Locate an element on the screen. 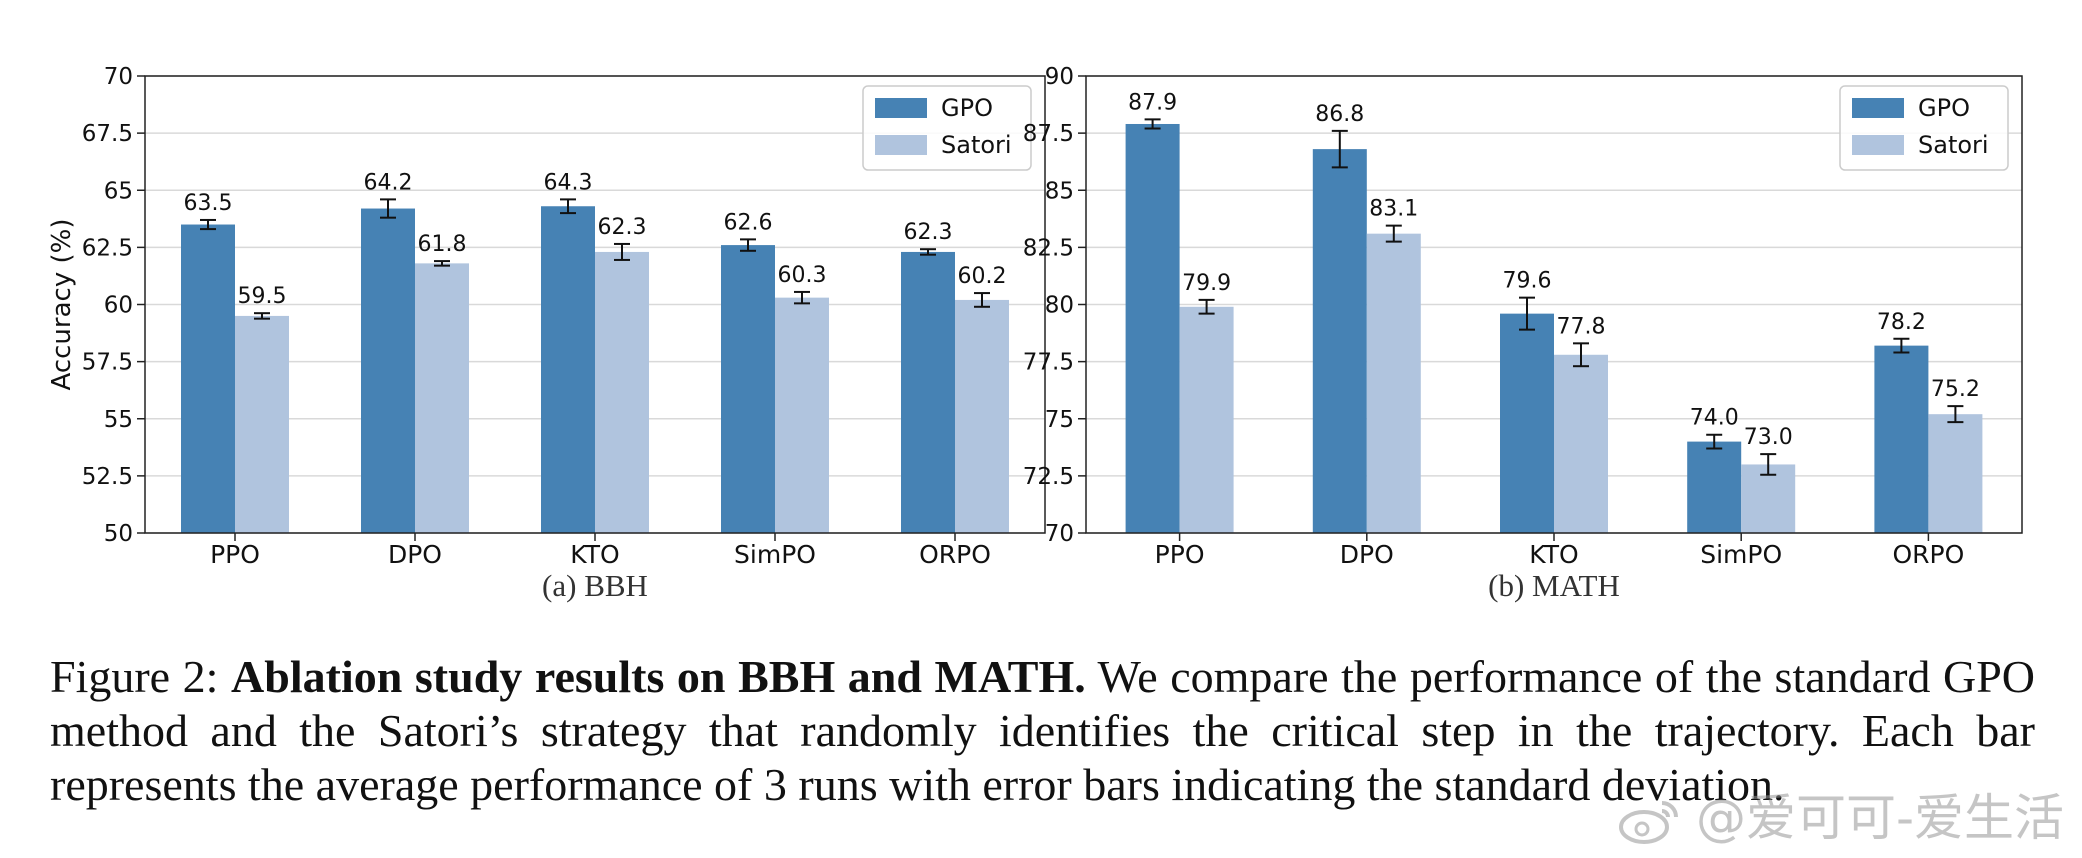 The image size is (2082, 858). data-label: 79.9 is located at coordinates (1206, 283).